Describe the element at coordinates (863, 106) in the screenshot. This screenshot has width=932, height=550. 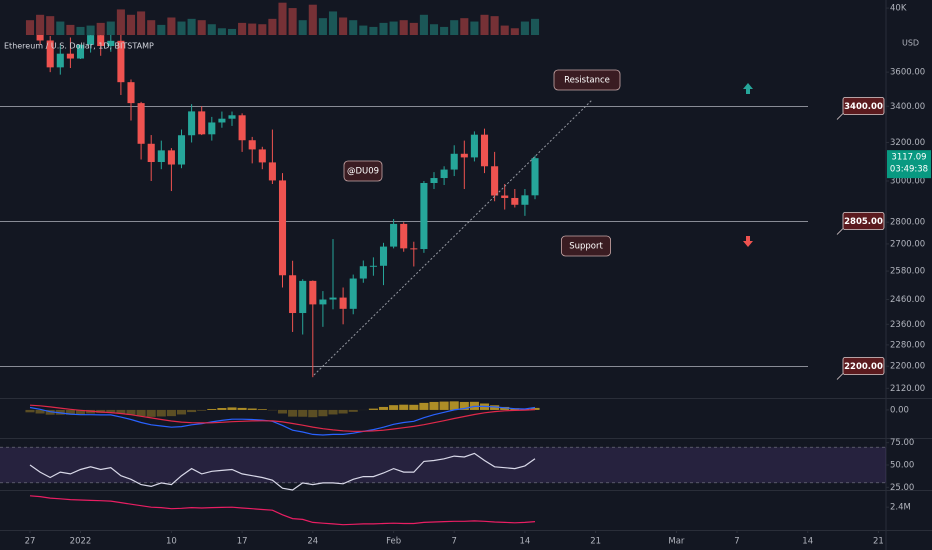
I see `level-label-box` at that location.